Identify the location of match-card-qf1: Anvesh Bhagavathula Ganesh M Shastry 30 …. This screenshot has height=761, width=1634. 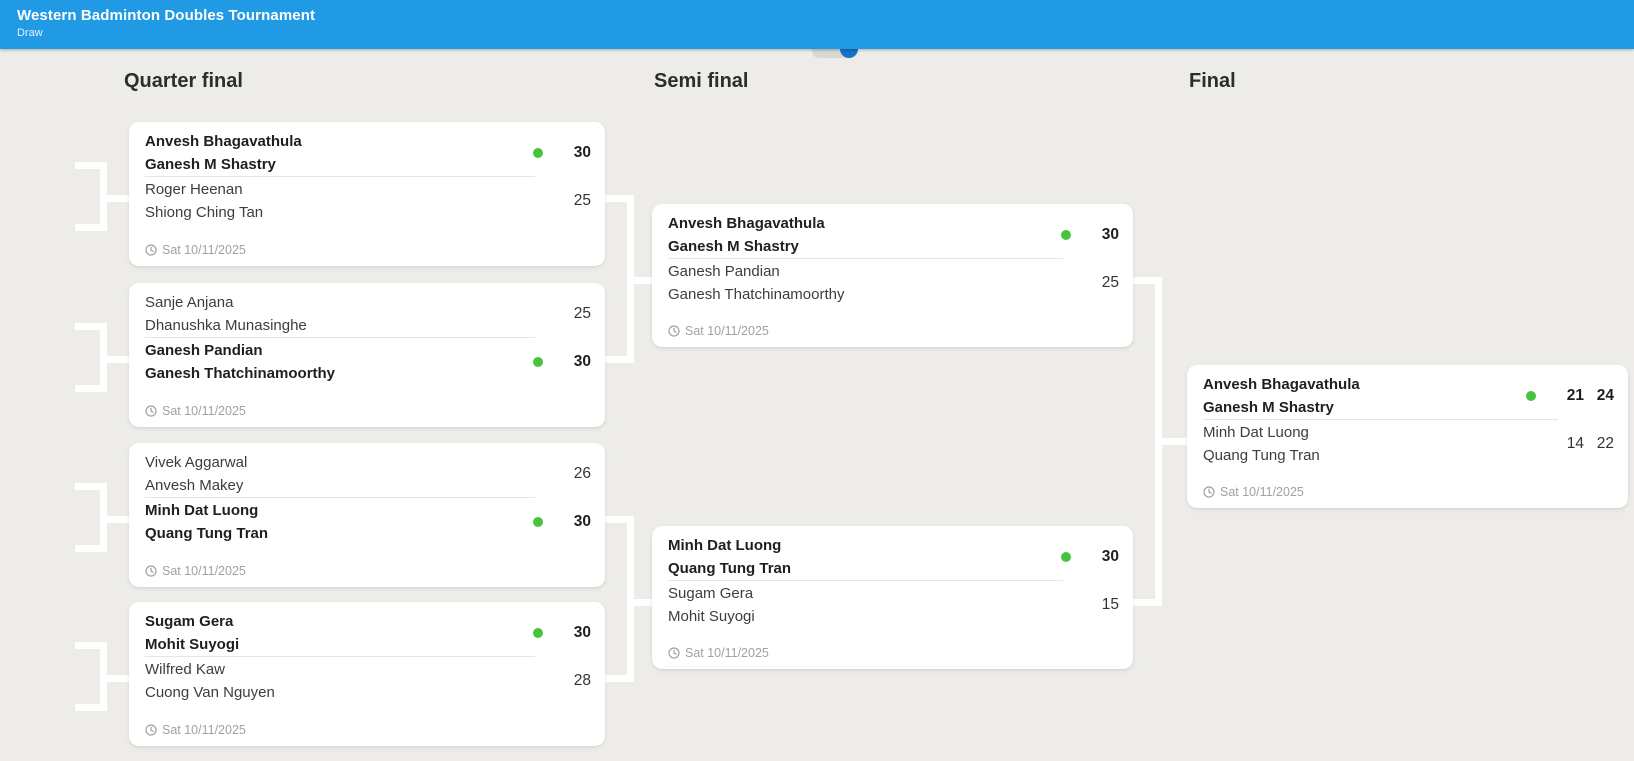
(367, 194).